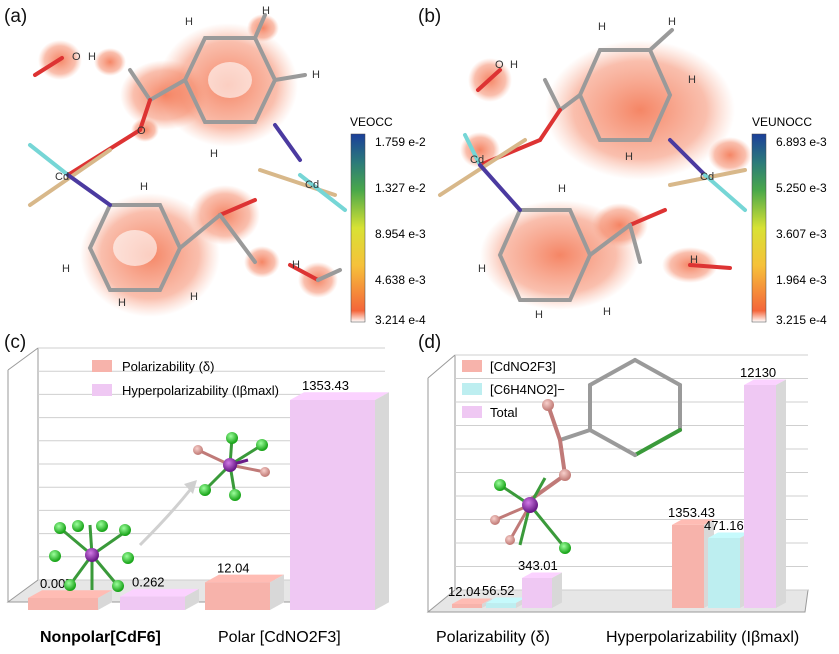 This screenshot has width=839, height=654. I want to click on chart-c-bars, so click(208, 501).